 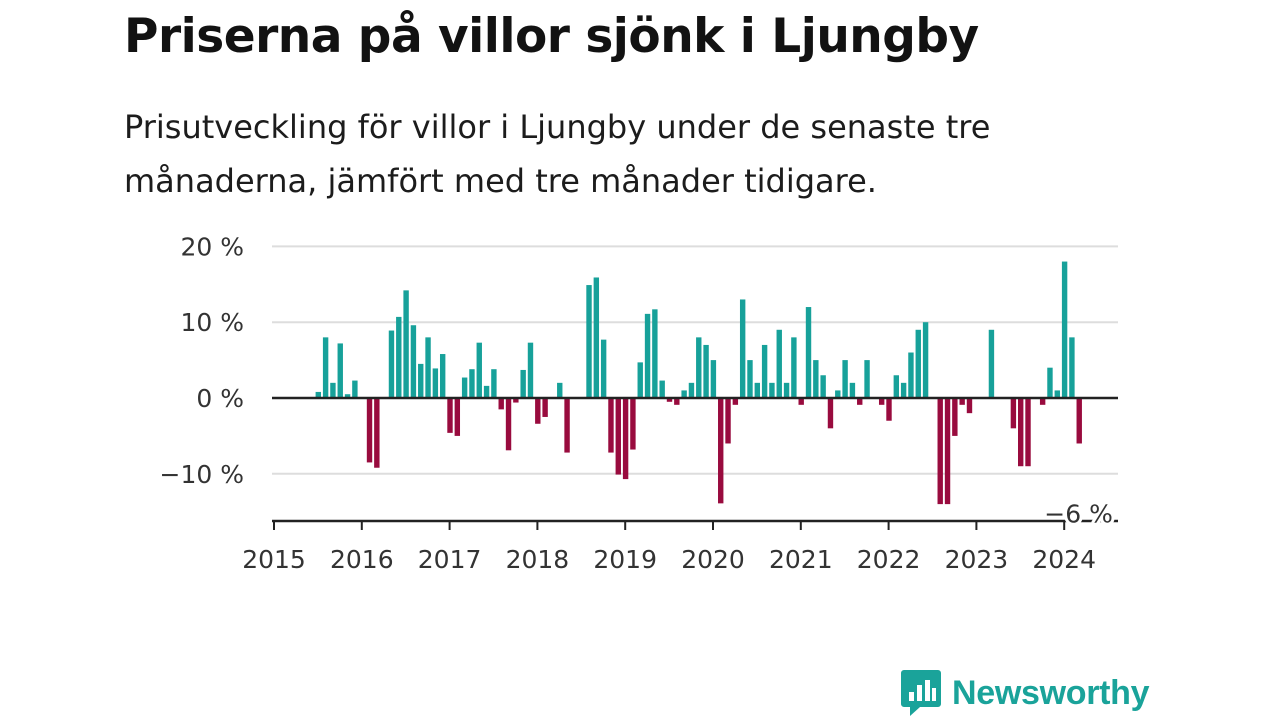 I want to click on x-tick-label: 2023, so click(x=977, y=559).